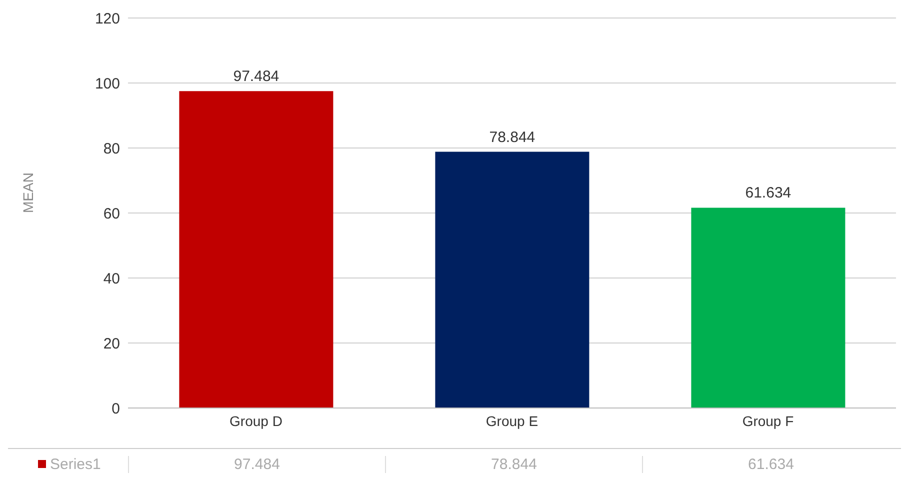  I want to click on x-tick-label: Group E, so click(512, 420).